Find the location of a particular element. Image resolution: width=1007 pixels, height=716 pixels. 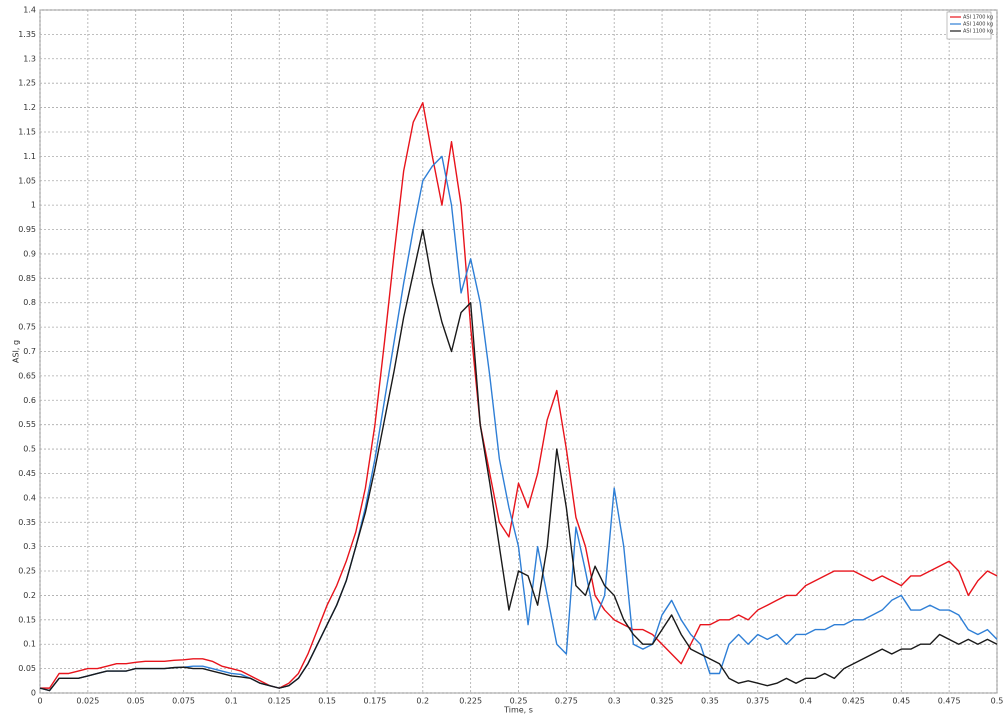

x-axis-label: Time, s is located at coordinates (518, 710).